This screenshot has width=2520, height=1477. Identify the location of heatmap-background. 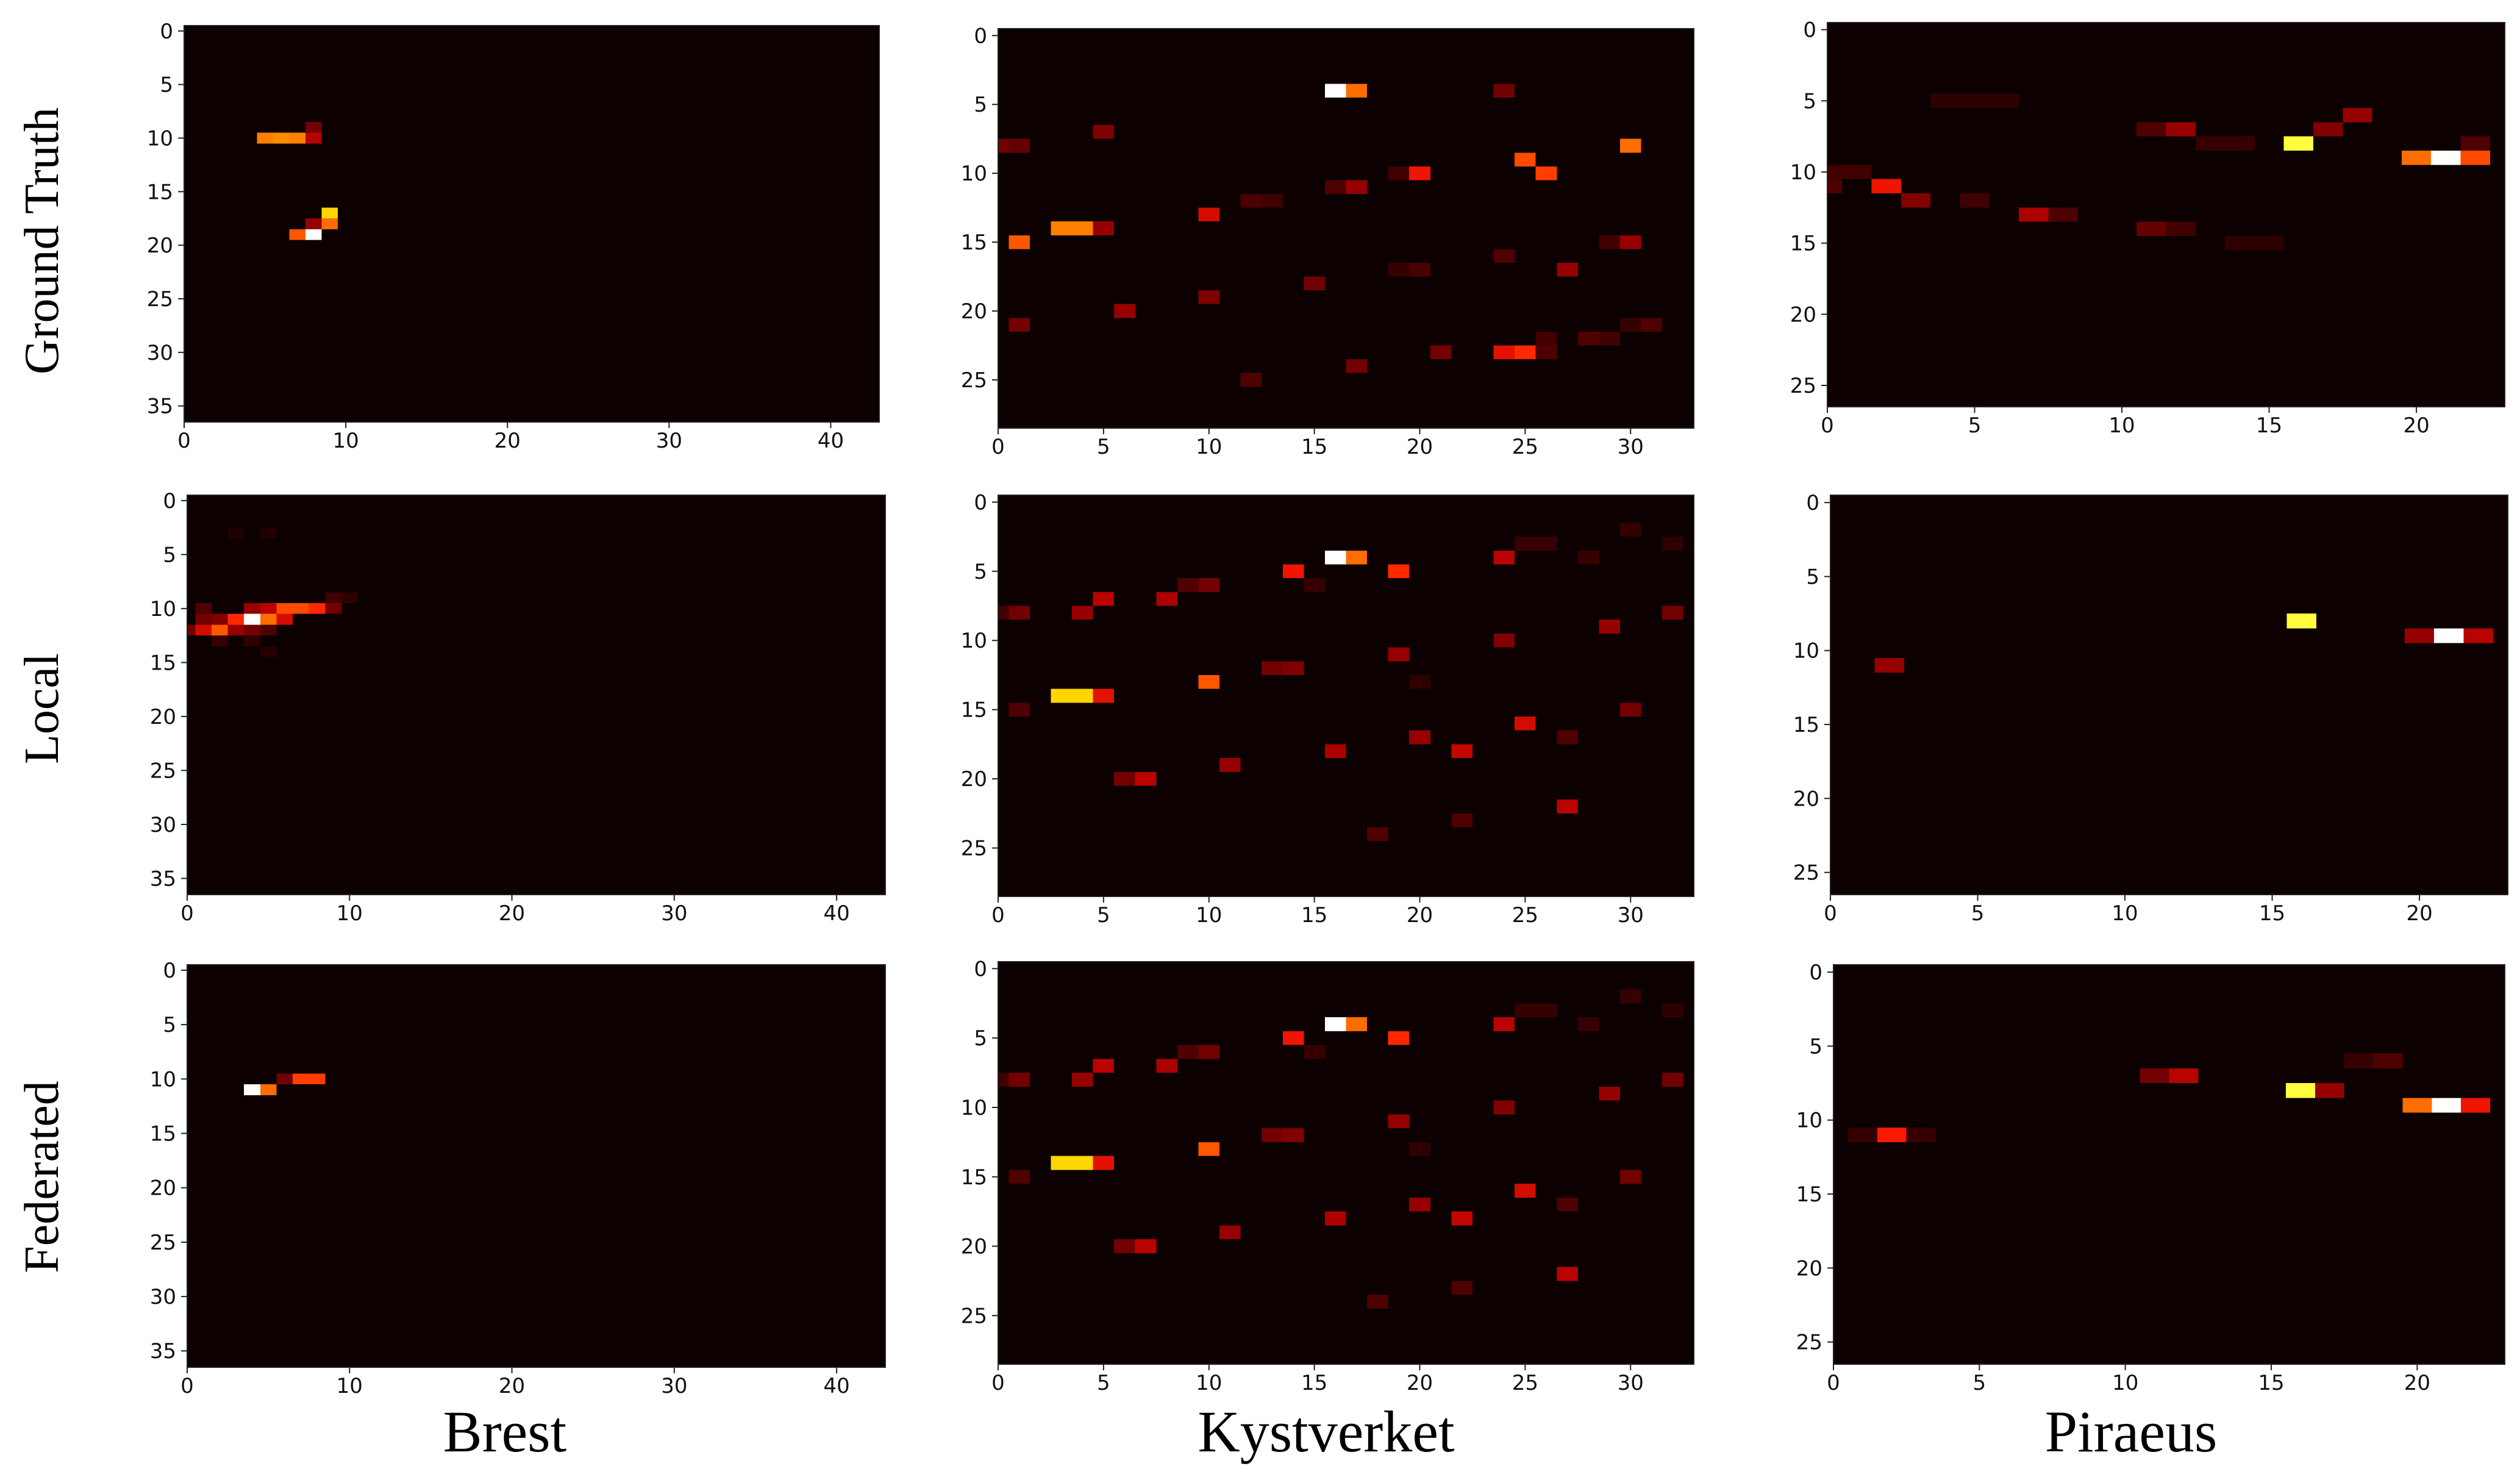
(531, 224).